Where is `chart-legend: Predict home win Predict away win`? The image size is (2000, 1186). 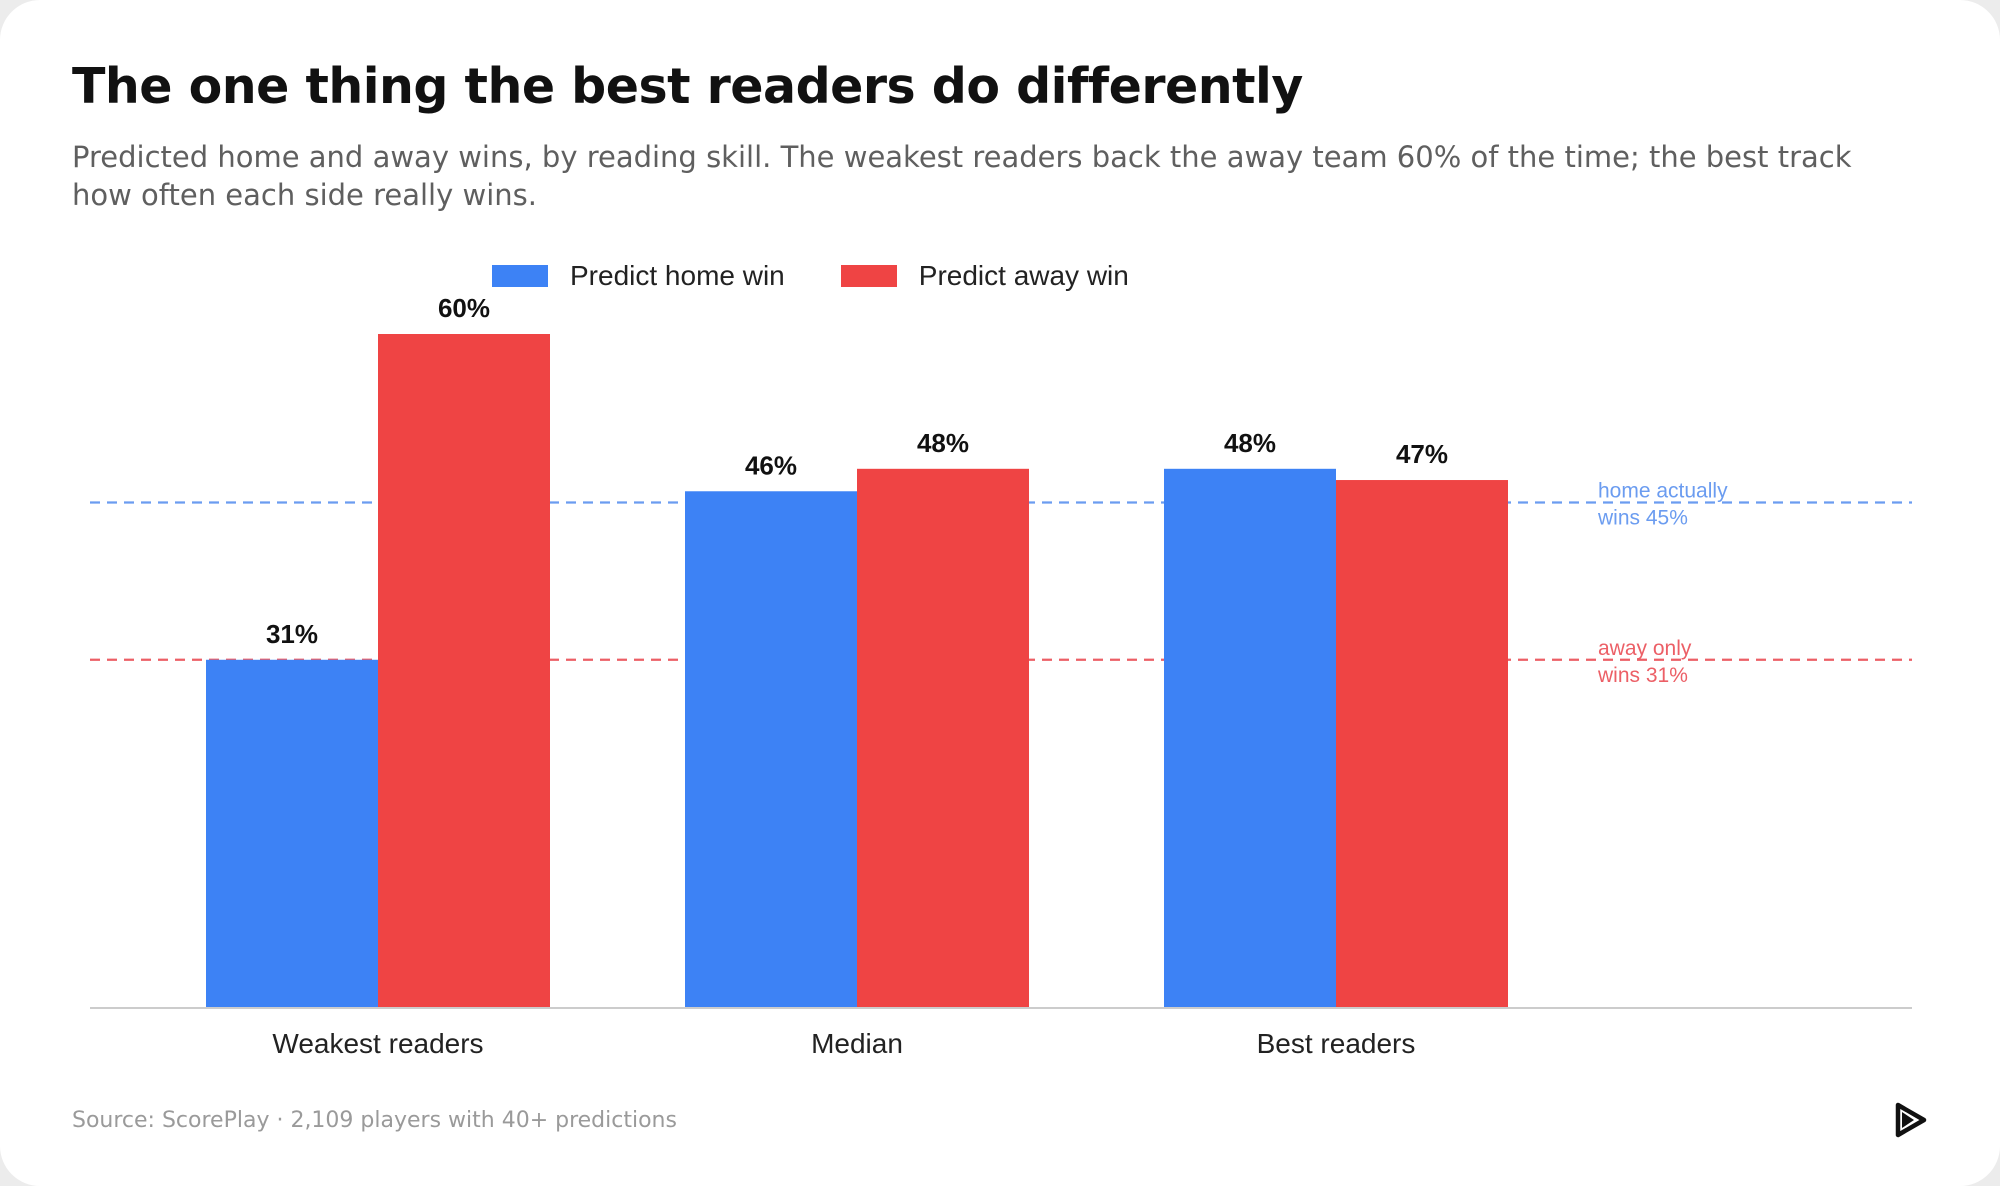 chart-legend: Predict home win Predict away win is located at coordinates (838, 276).